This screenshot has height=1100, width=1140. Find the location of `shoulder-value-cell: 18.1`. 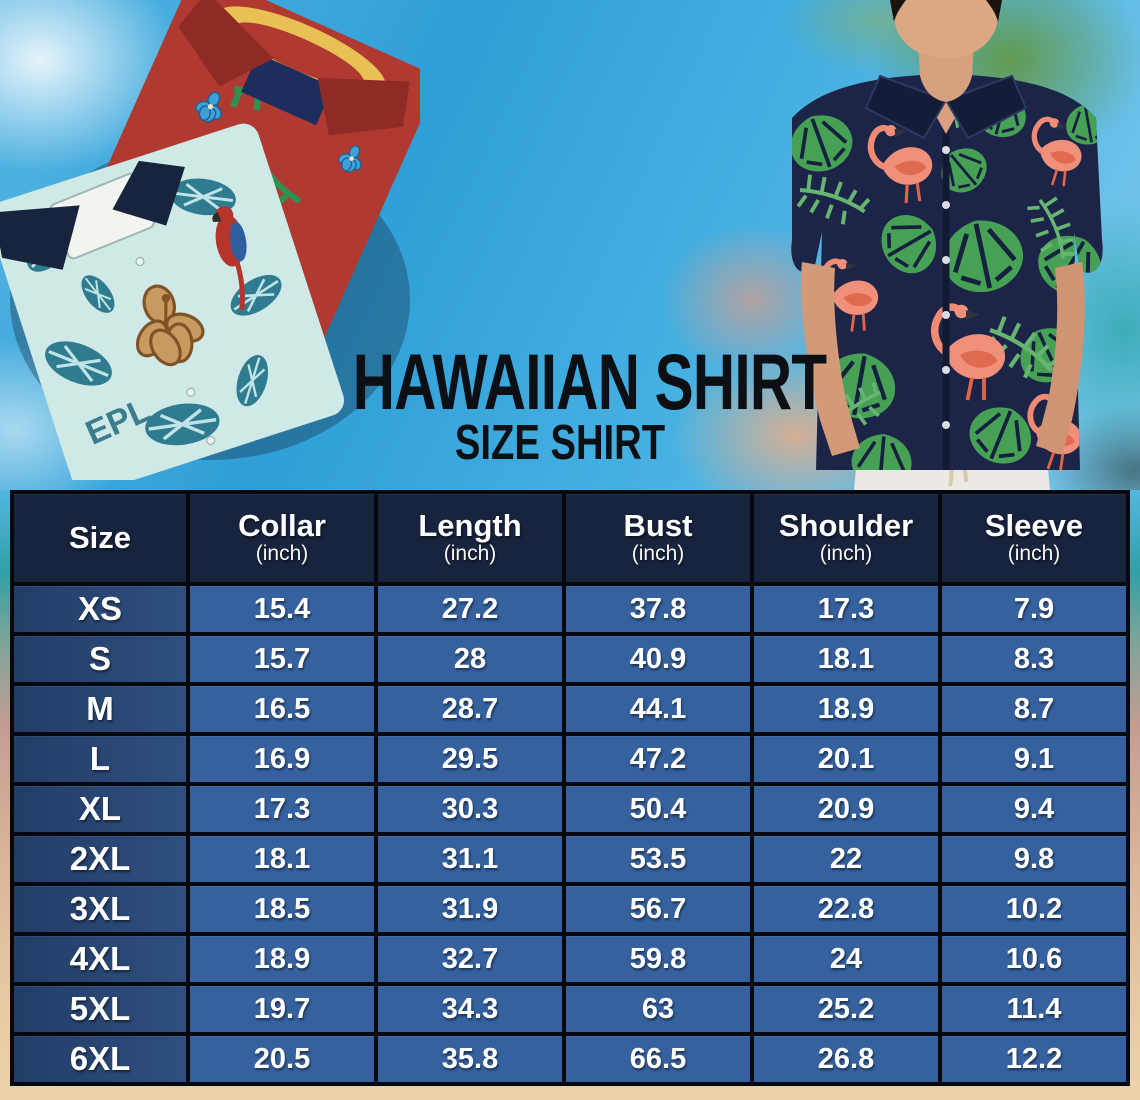

shoulder-value-cell: 18.1 is located at coordinates (846, 659).